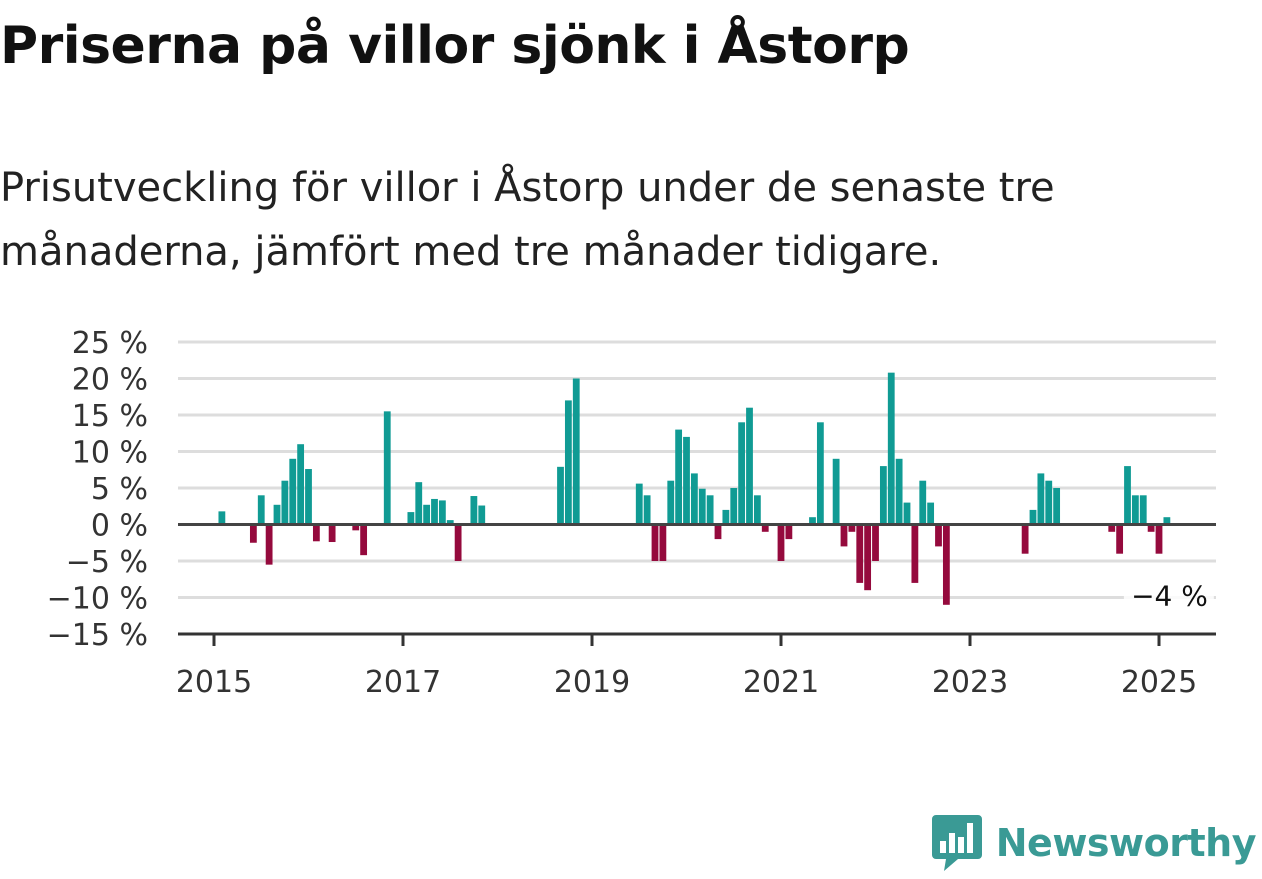 Image resolution: width=1262 pixels, height=879 pixels. Describe the element at coordinates (214, 682) in the screenshot. I see `x-tick-label: 2015` at that location.